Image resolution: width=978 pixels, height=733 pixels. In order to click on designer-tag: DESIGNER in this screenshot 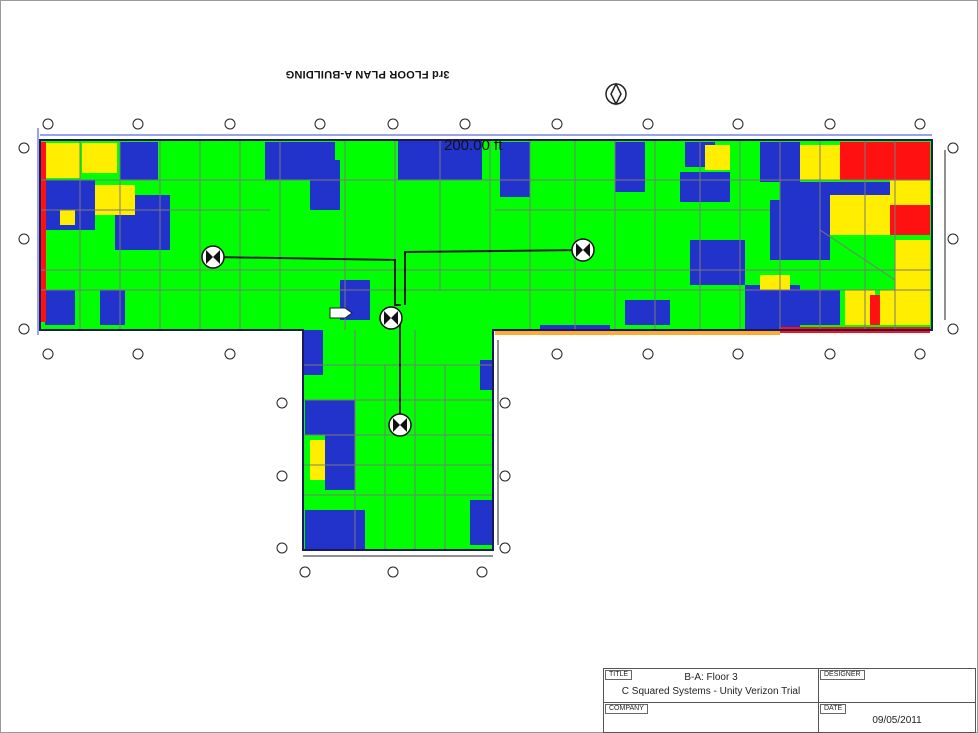, I will do `click(842, 675)`.